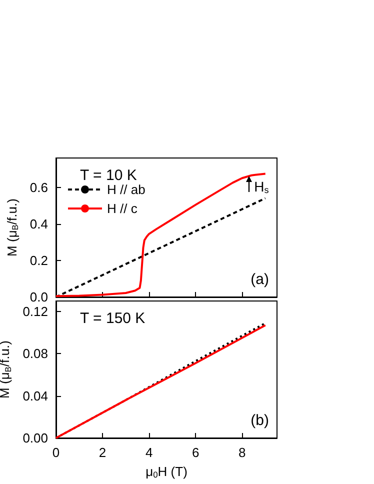 The width and height of the screenshot is (374, 484). What do you see at coordinates (35, 312) in the screenshot?
I see `y-tick-label: 0.12` at bounding box center [35, 312].